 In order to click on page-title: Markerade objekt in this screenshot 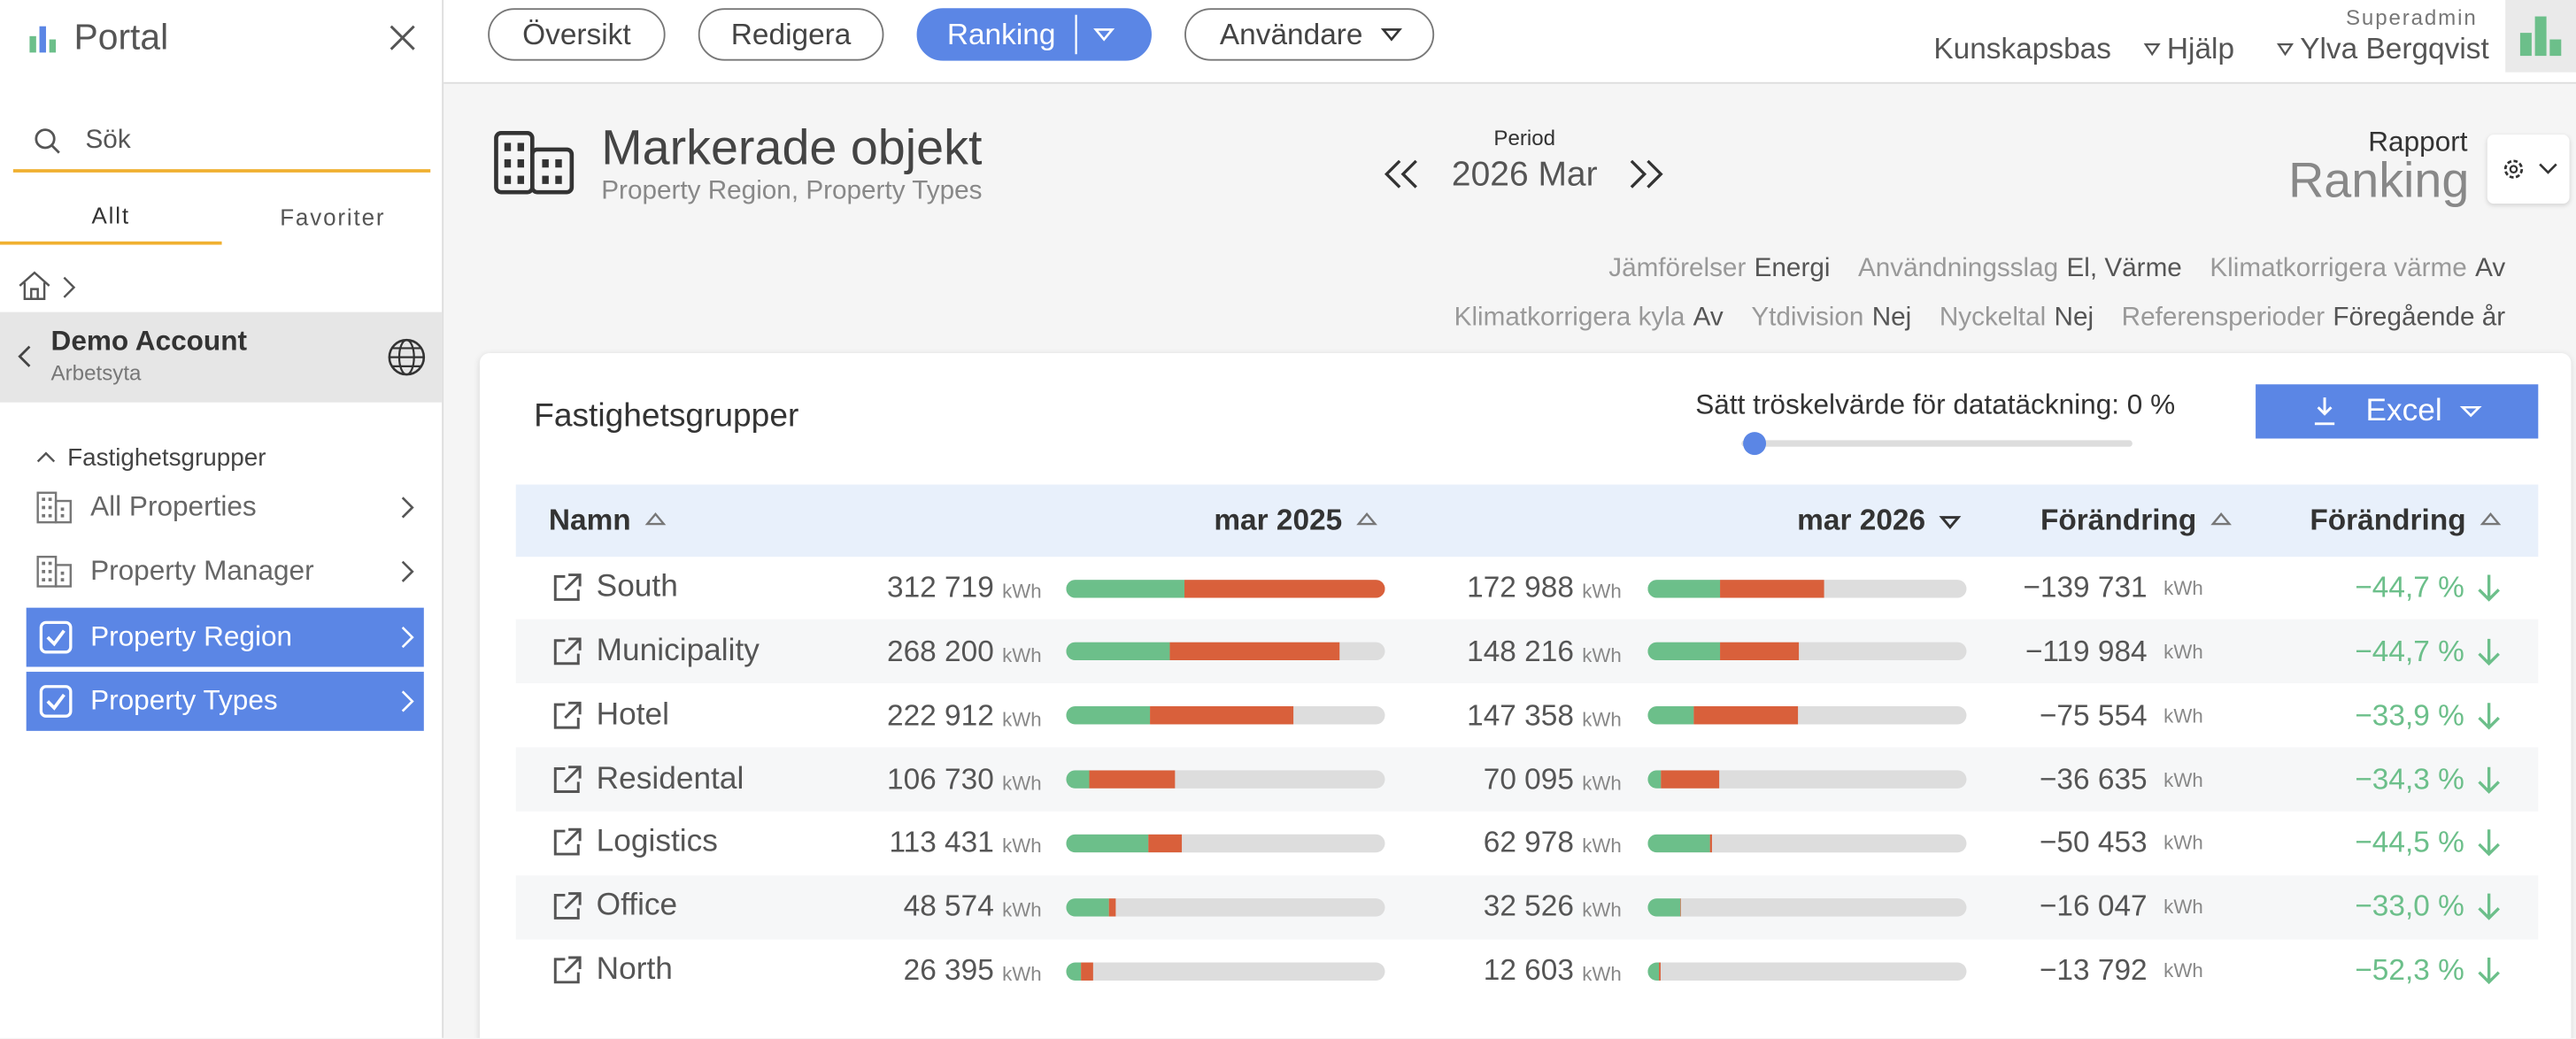, I will do `click(792, 149)`.